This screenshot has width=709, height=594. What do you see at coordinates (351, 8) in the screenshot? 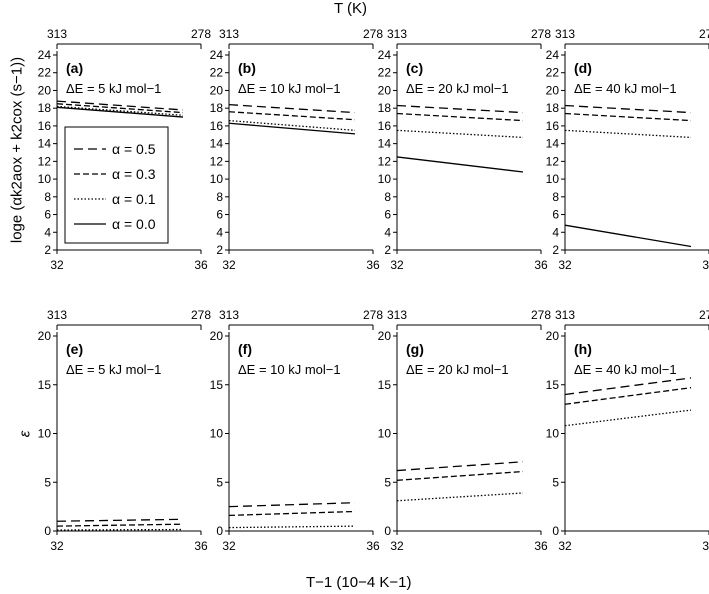
I see `top-axis-title: T (K)` at bounding box center [351, 8].